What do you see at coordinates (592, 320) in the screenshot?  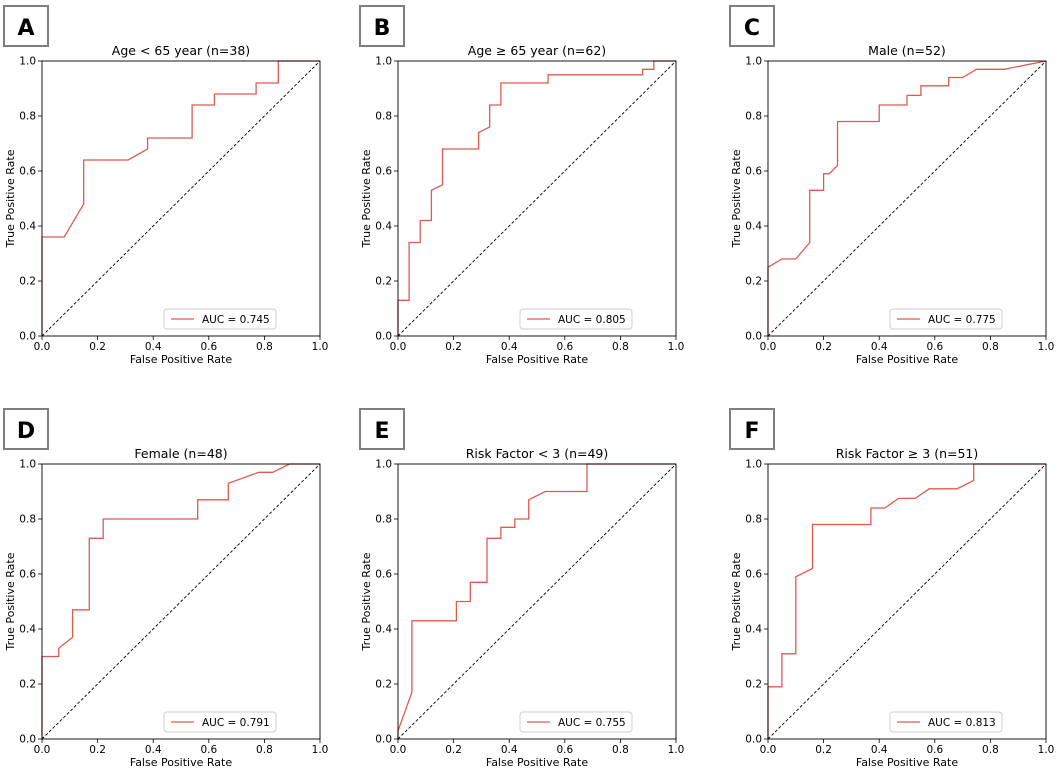 I see `legend-label: AUC = 0.805` at bounding box center [592, 320].